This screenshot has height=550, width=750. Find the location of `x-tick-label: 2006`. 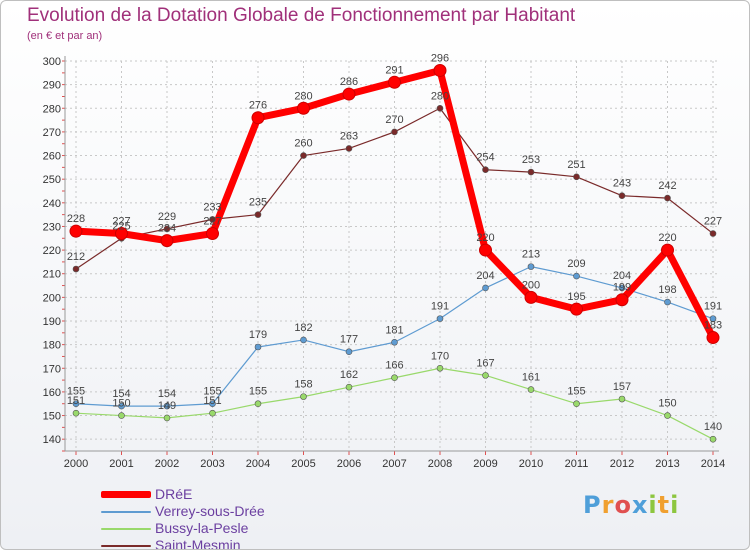

x-tick-label: 2006 is located at coordinates (349, 464).